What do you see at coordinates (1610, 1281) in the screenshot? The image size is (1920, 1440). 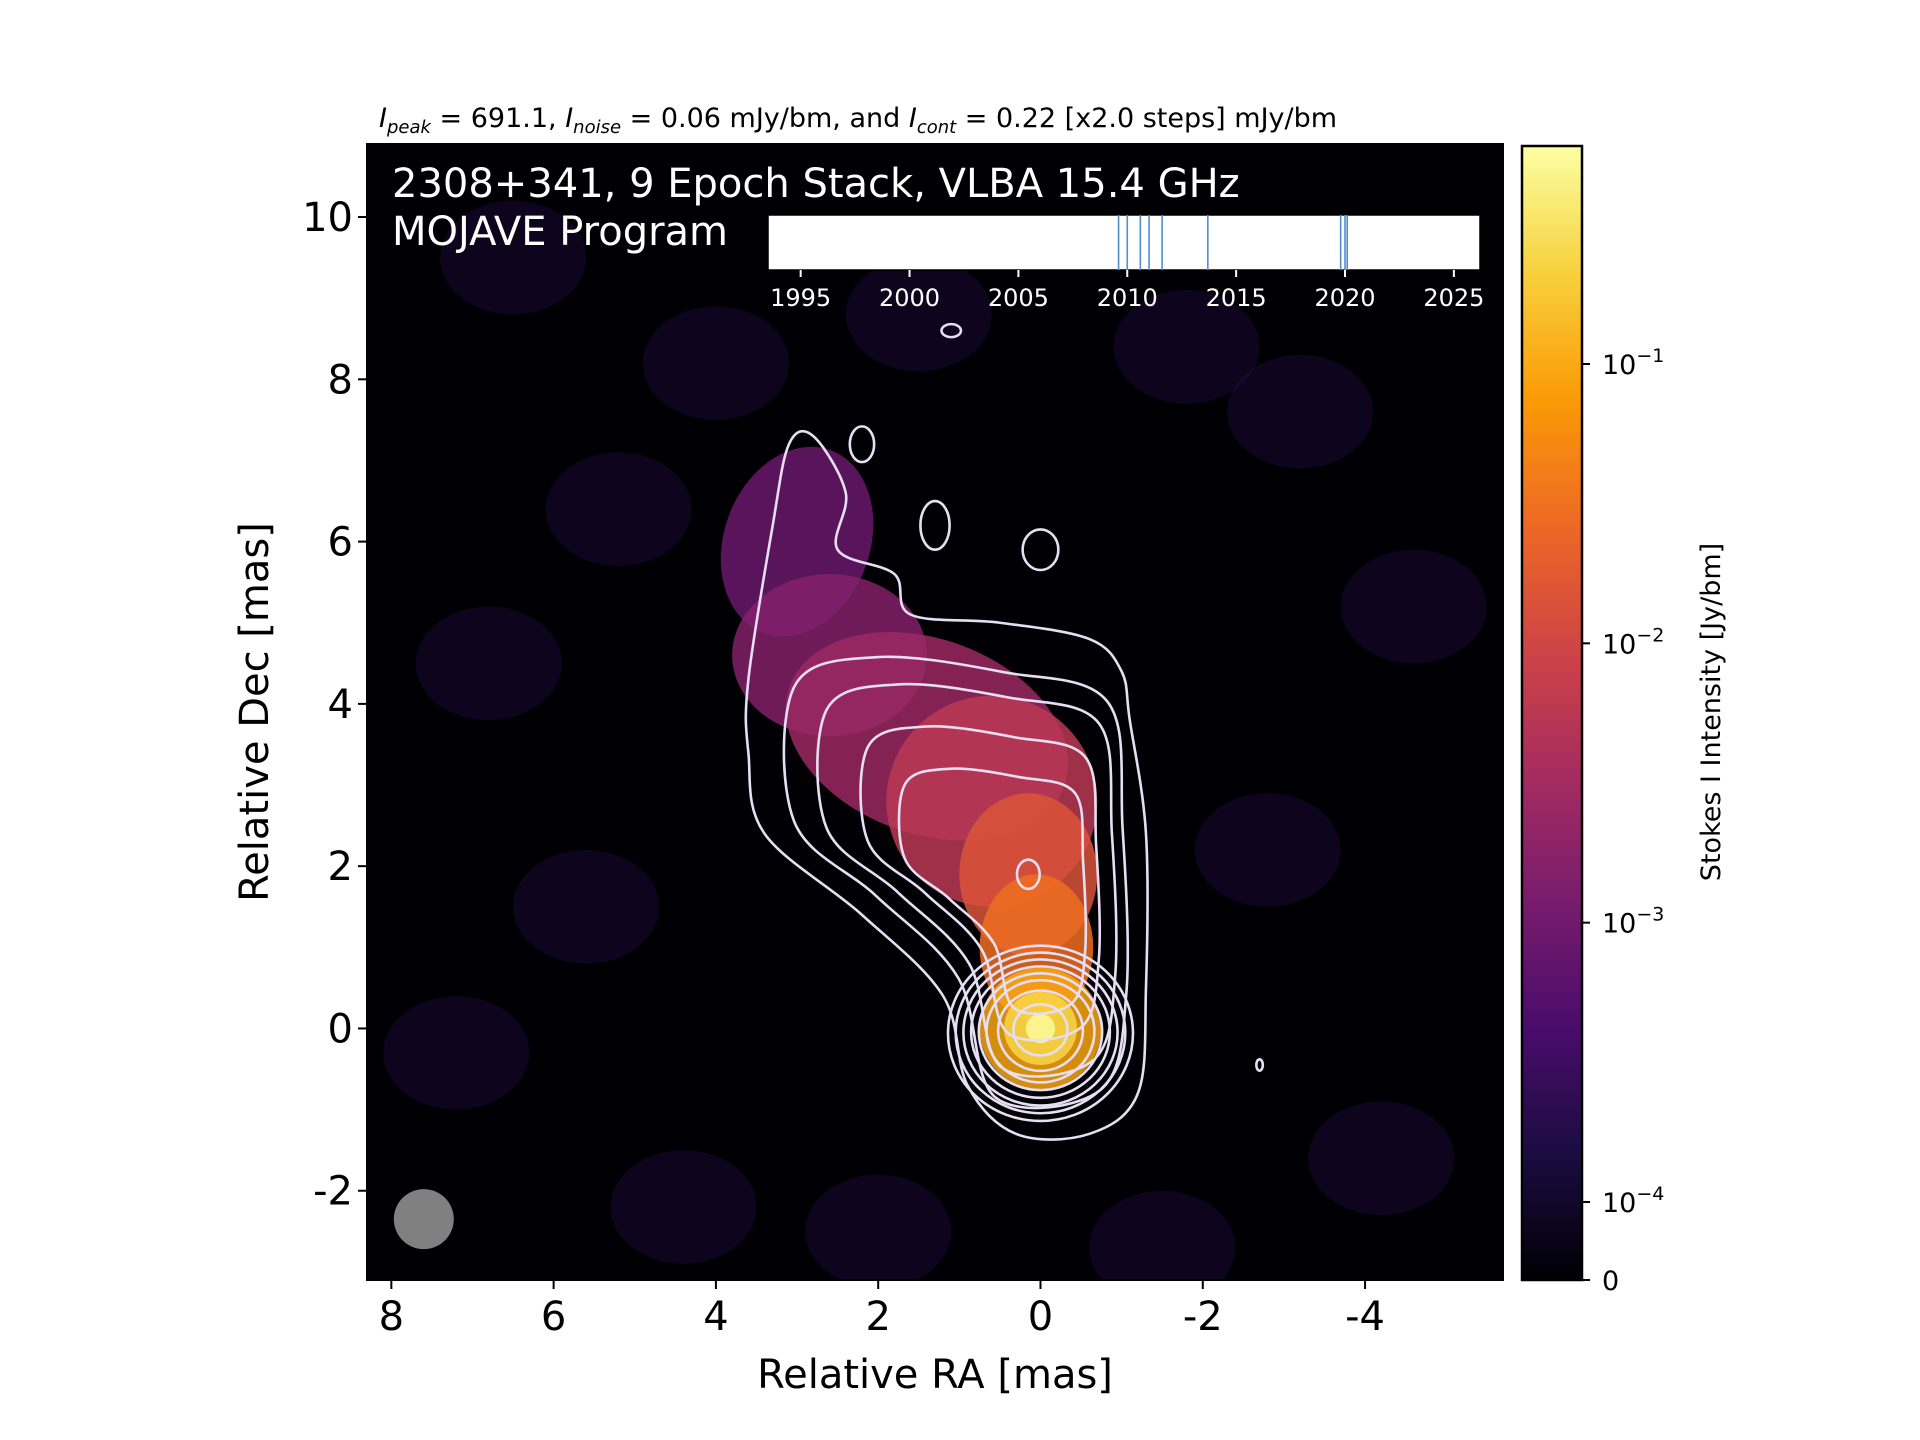 I see `colorbar-tick-label: 0` at bounding box center [1610, 1281].